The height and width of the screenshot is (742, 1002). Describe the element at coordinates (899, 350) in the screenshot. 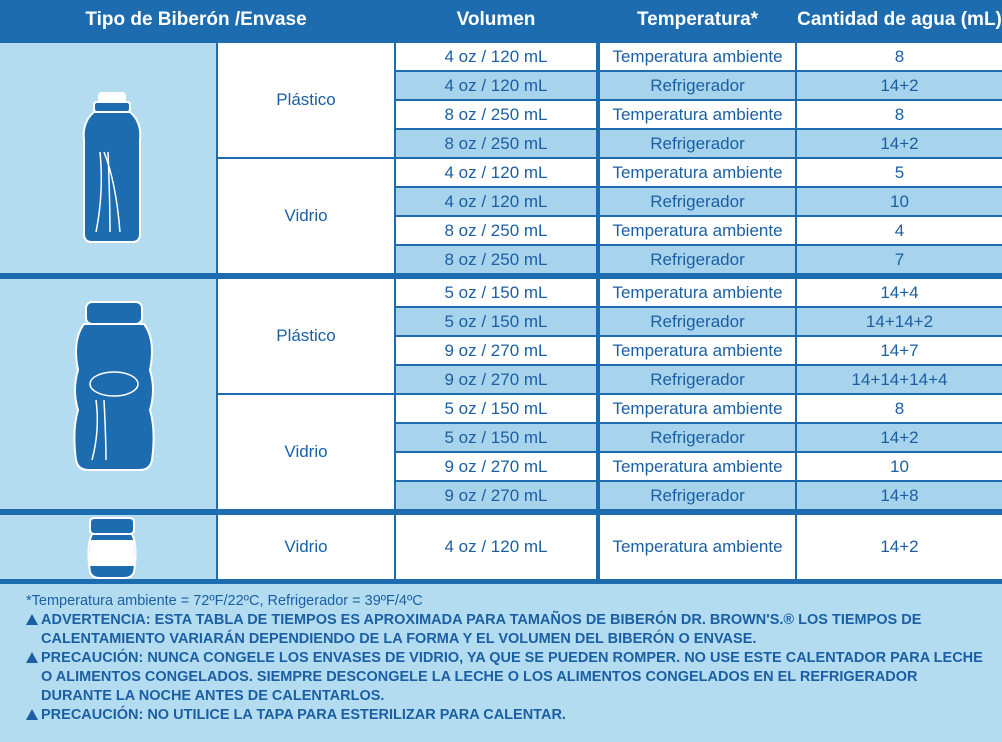

I see `water-cell: 14+7` at that location.